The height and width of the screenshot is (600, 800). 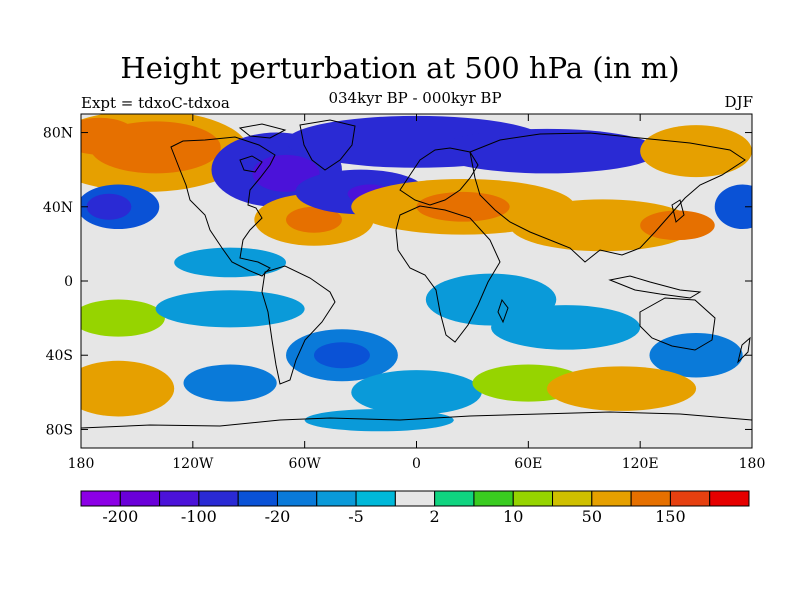 What do you see at coordinates (155, 103) in the screenshot?
I see `experiment-label: Expt = tdxoC-tdxoa` at bounding box center [155, 103].